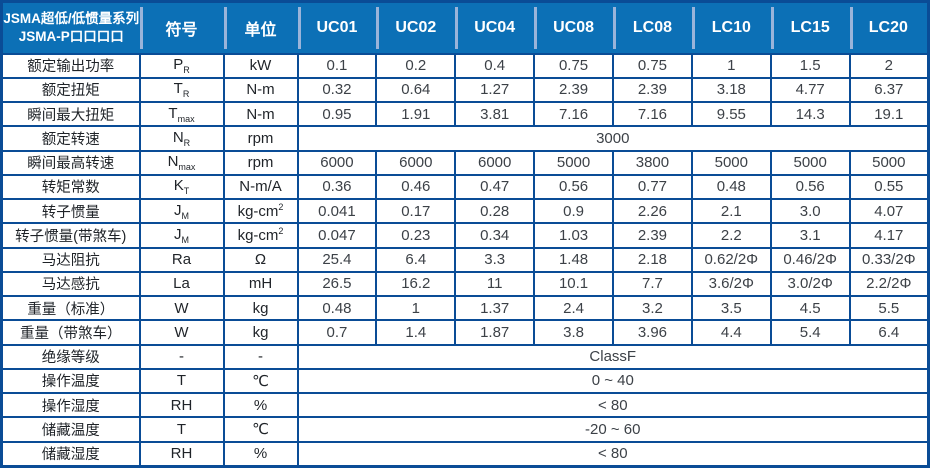 This screenshot has height=468, width=930. What do you see at coordinates (70, 405) in the screenshot?
I see `row-label: 操作湿度` at bounding box center [70, 405].